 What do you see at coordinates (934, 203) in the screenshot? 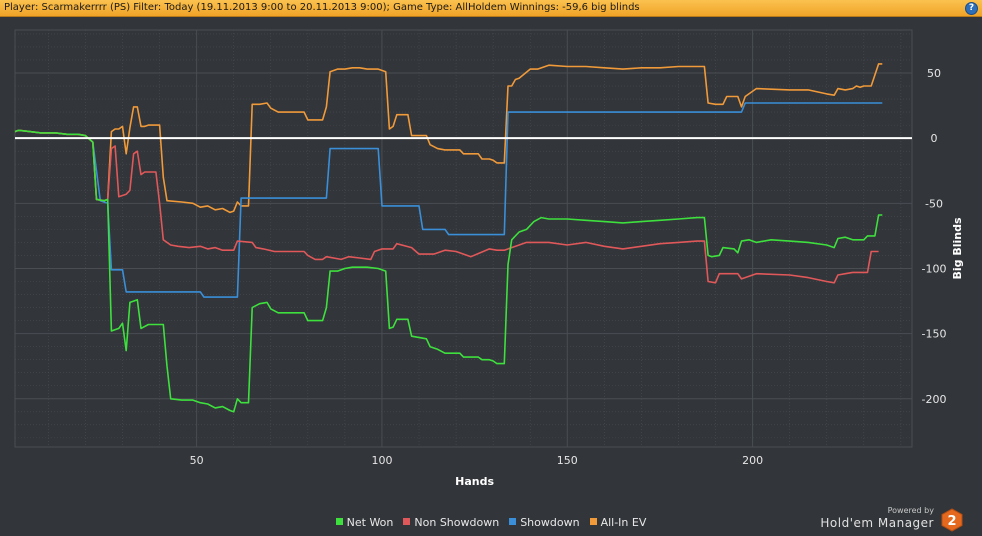
I see `y-tick-label: -50` at bounding box center [934, 203].